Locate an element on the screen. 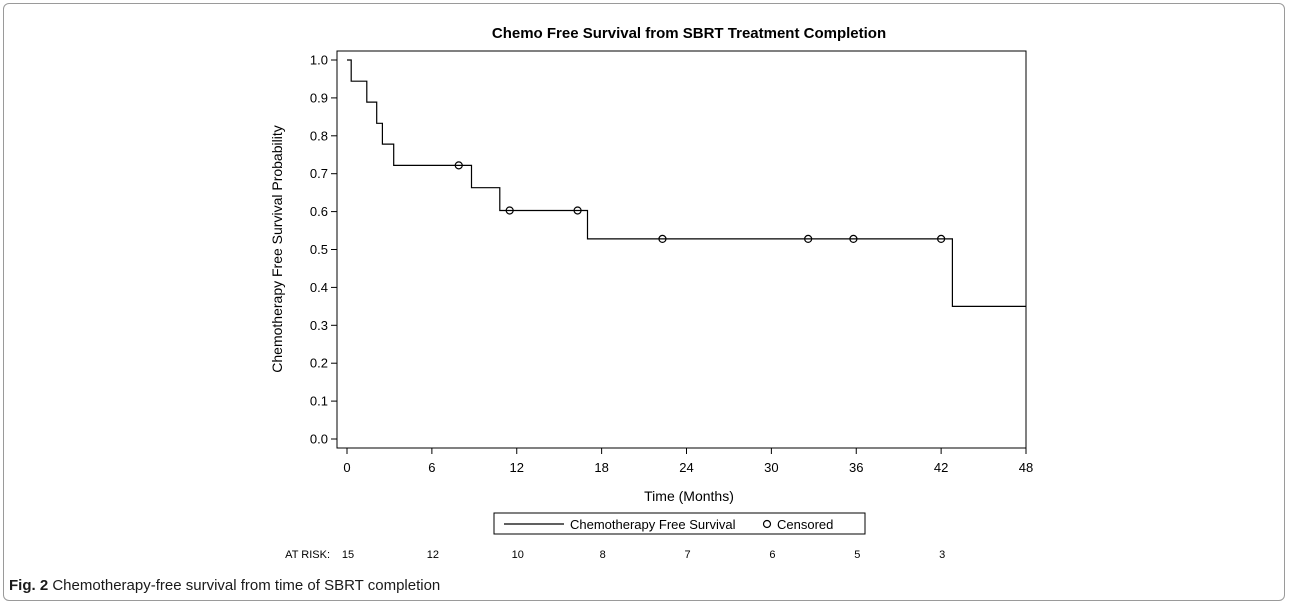  legend-label-survival: Chemotherapy Free Survival is located at coordinates (653, 524).